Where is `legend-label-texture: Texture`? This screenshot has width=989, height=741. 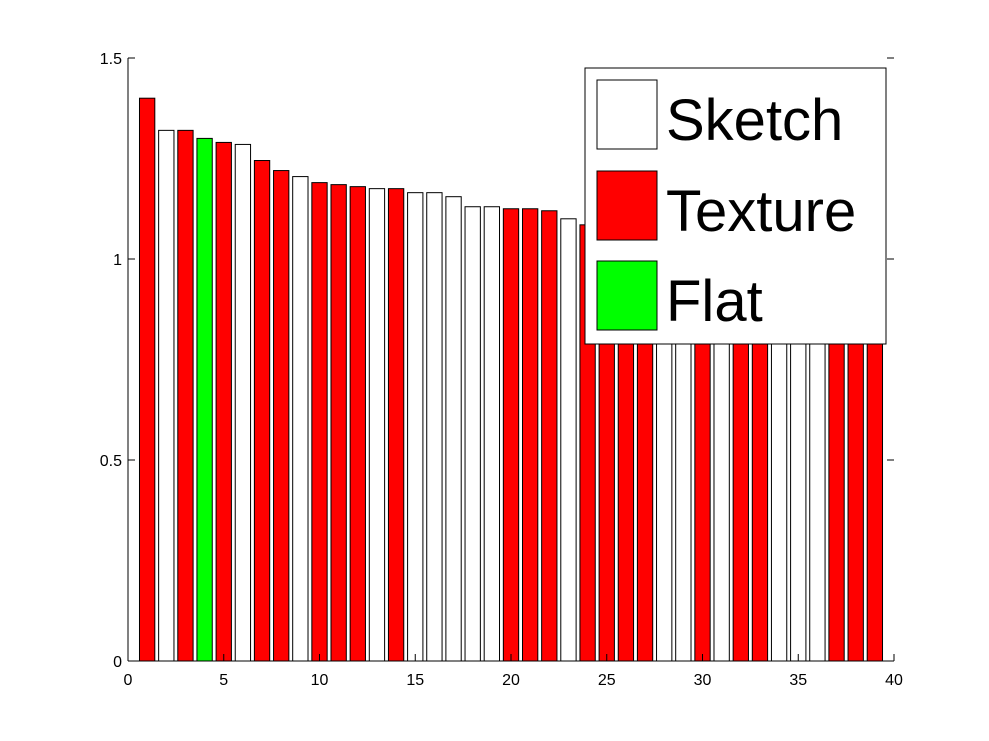 legend-label-texture: Texture is located at coordinates (761, 211).